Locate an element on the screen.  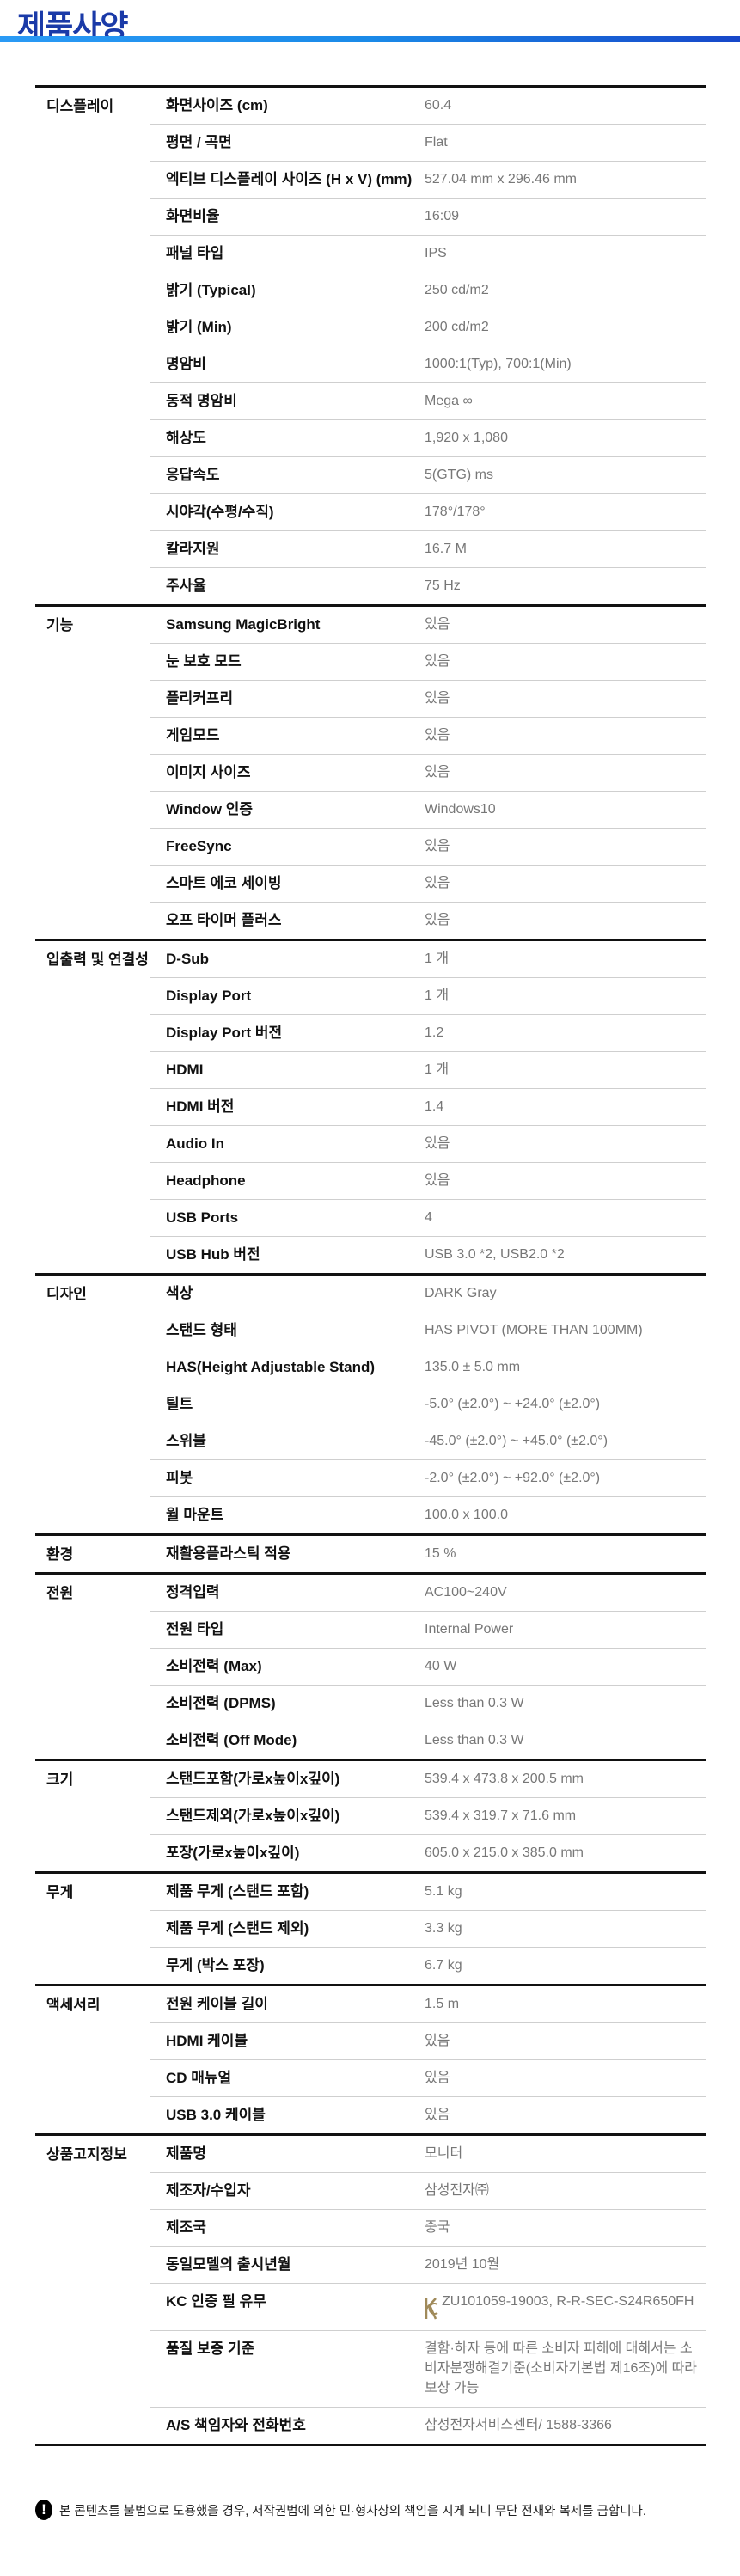
spec-value-cell: 16.7 M is located at coordinates (565, 549).